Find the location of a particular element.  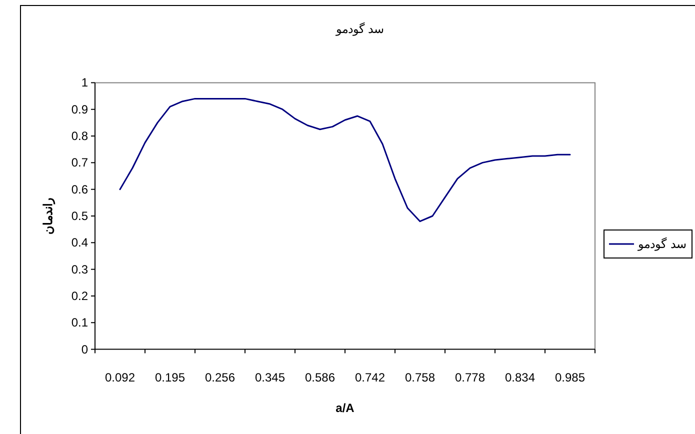

y-tick-label: 1 is located at coordinates (84, 83).